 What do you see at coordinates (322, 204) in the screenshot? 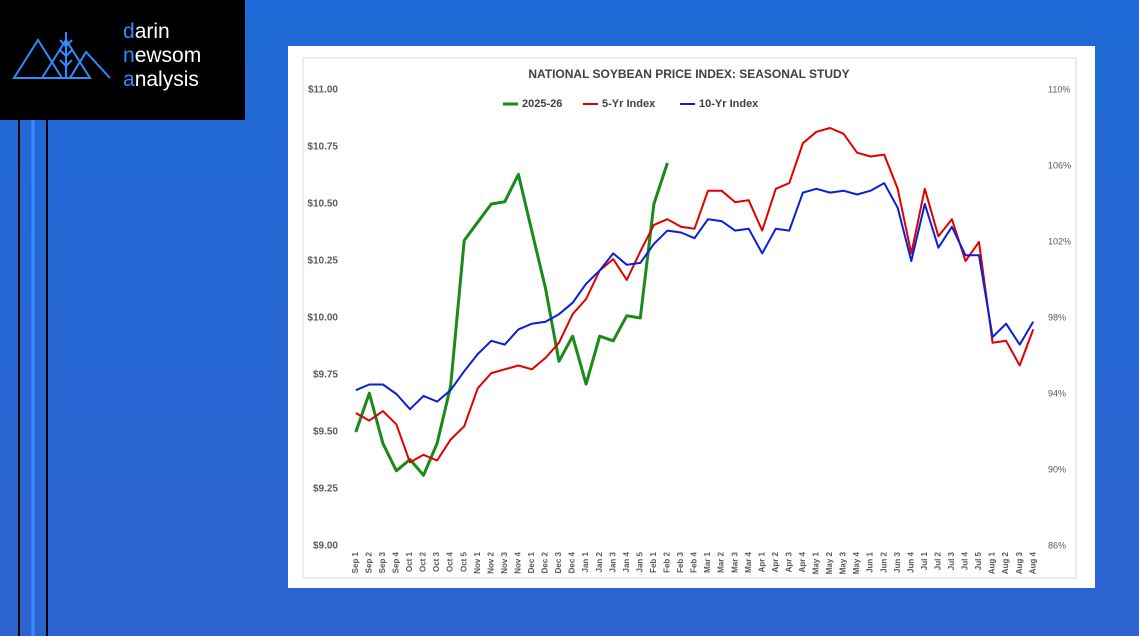
I see `y-tick-label: $10.50` at bounding box center [322, 204].